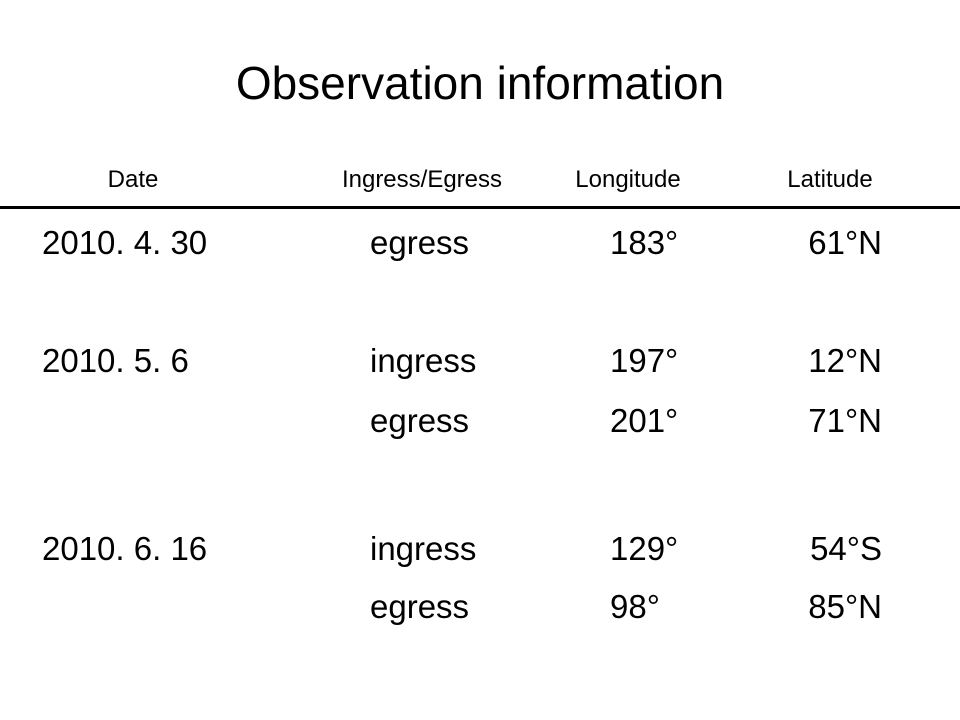 The height and width of the screenshot is (720, 960). I want to click on column-header: Longitude, so click(628, 179).